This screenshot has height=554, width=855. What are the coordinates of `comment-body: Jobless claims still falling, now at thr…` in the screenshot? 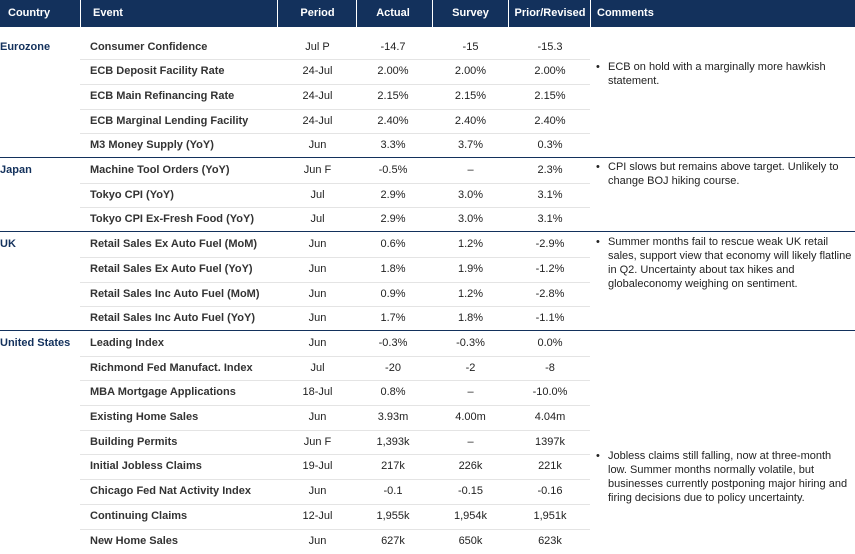 It's located at (728, 476).